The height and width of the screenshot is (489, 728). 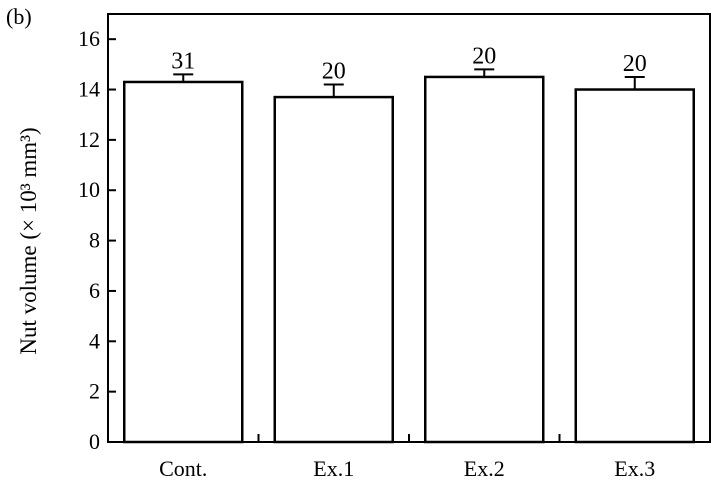 I want to click on y-tick-label: 4, so click(x=94, y=340).